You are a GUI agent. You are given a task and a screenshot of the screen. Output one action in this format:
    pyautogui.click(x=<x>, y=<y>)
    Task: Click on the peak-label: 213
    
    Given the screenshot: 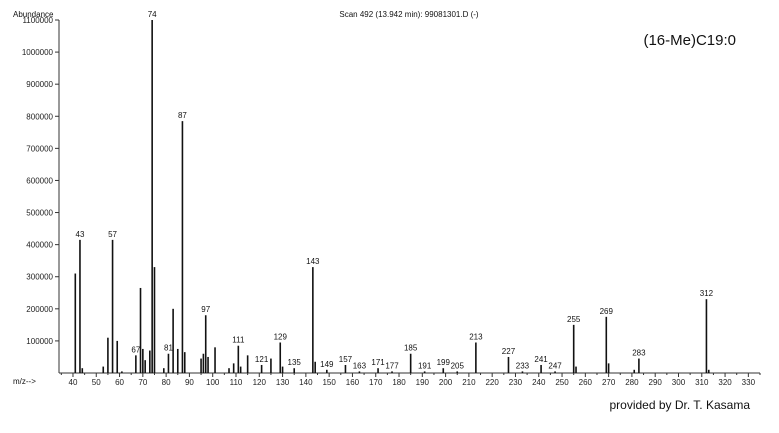 What is the action you would take?
    pyautogui.click(x=476, y=337)
    